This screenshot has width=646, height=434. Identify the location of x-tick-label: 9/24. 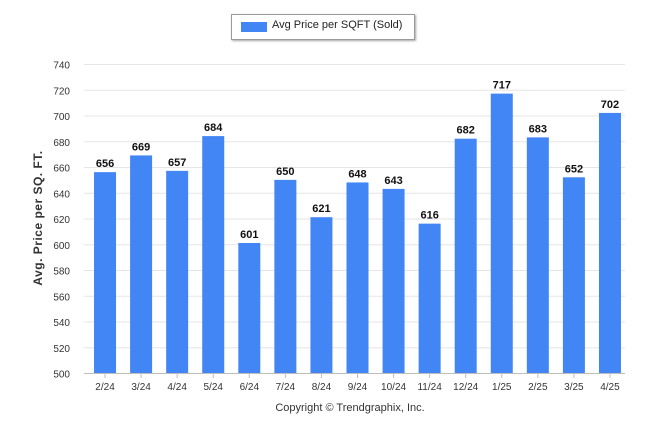
(358, 387).